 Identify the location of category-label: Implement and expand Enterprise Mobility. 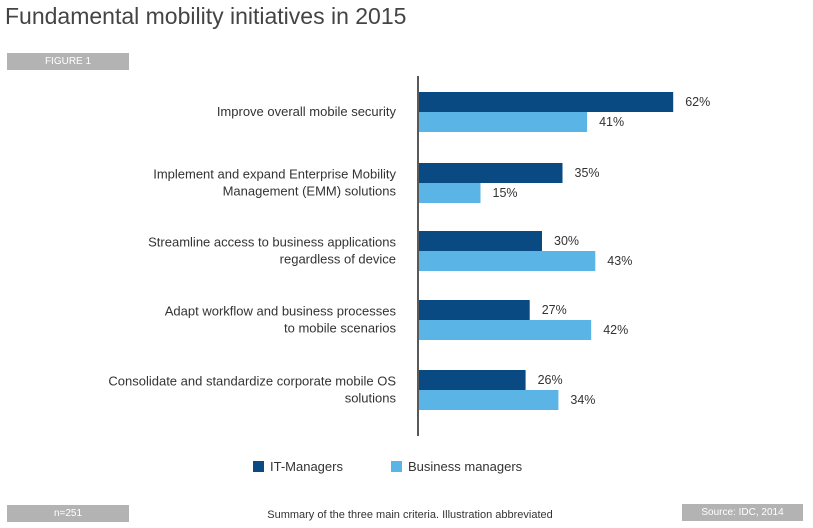
(274, 174).